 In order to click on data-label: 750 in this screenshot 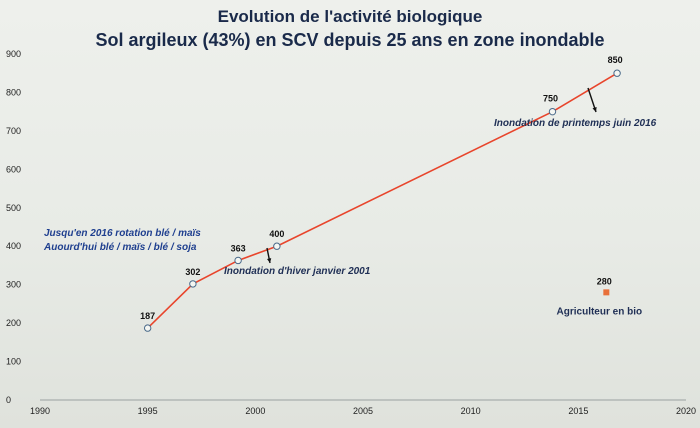, I will do `click(550, 99)`.